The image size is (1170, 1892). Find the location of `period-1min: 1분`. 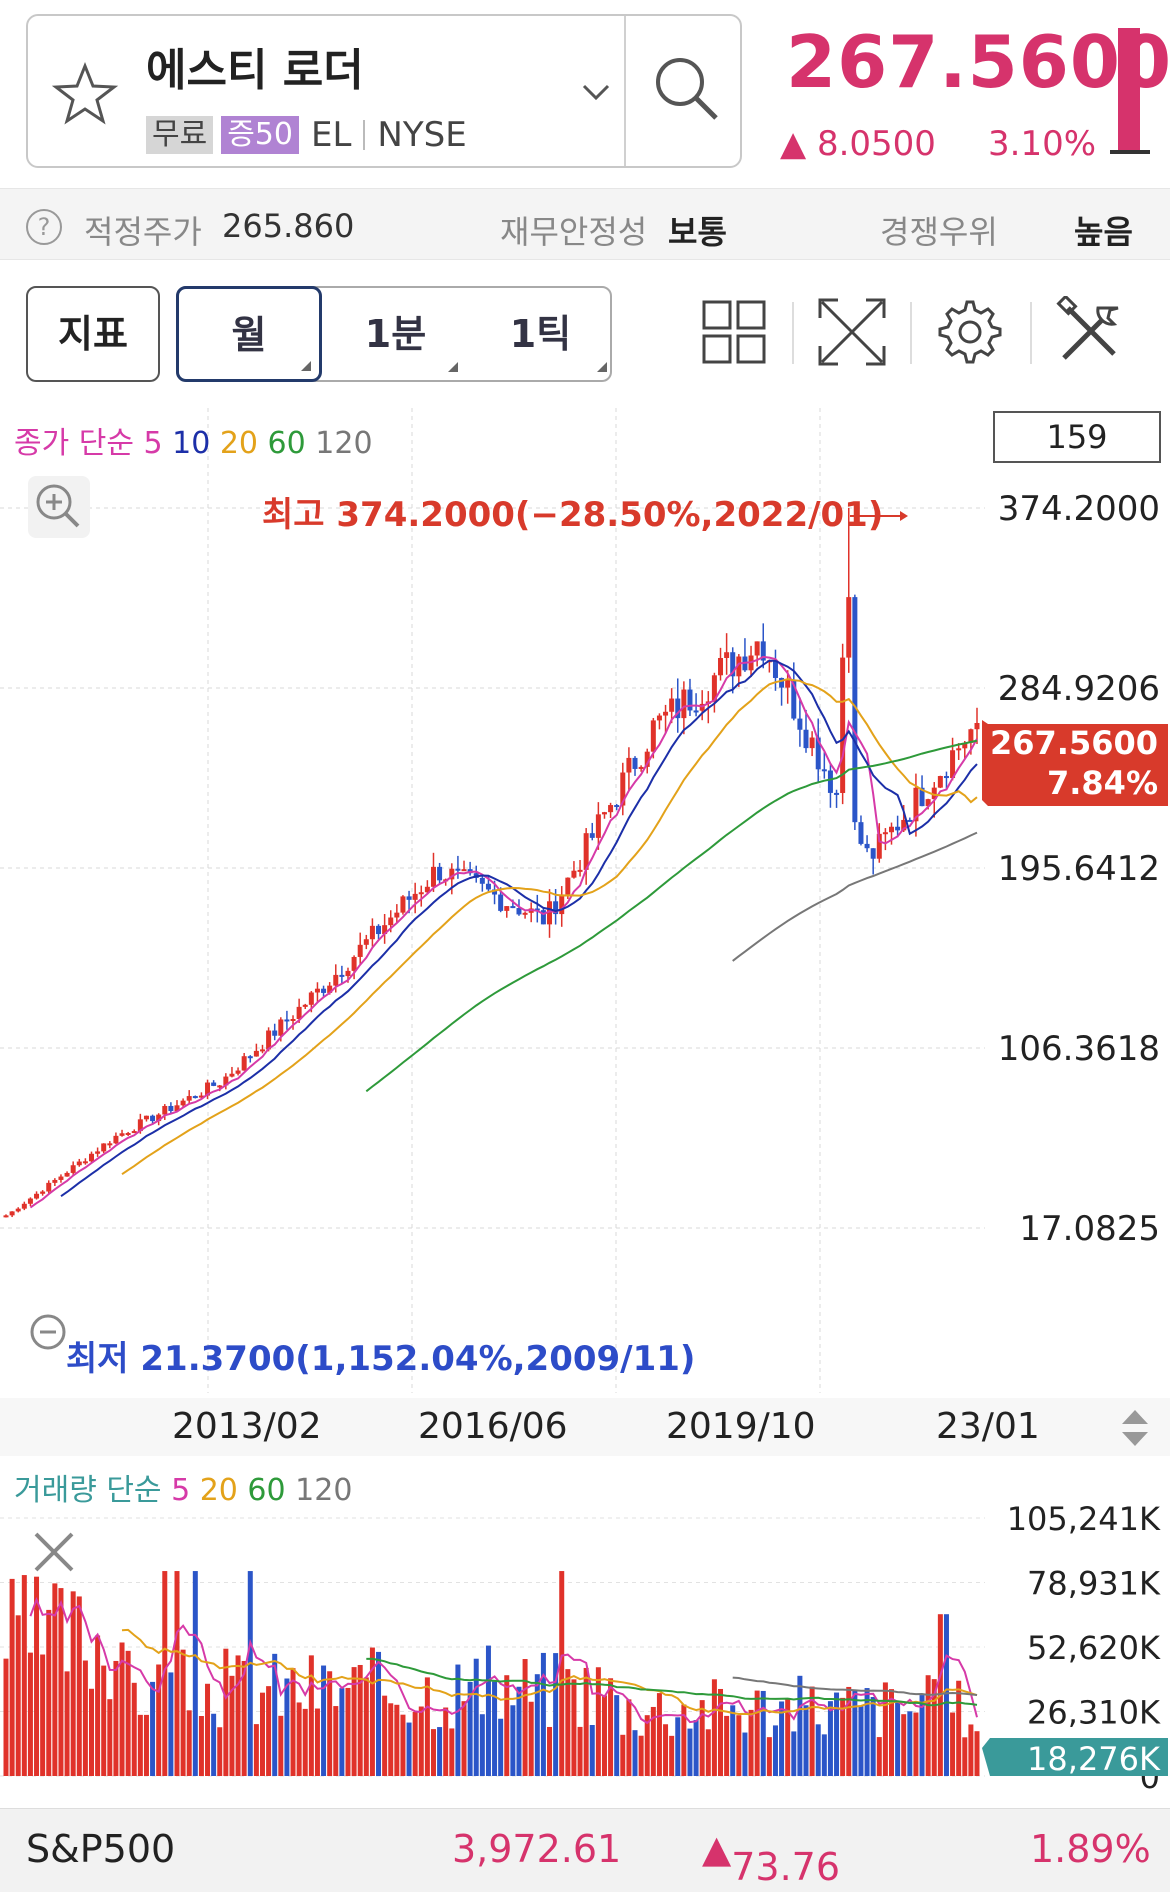

period-1min: 1분 is located at coordinates (395, 334).